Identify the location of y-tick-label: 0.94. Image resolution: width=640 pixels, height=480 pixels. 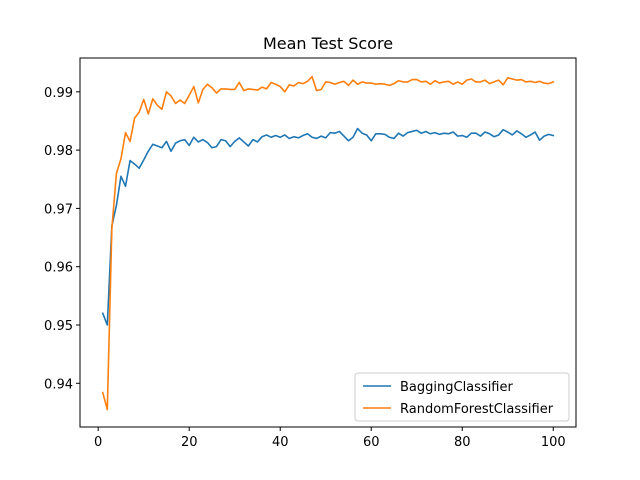
(58, 384).